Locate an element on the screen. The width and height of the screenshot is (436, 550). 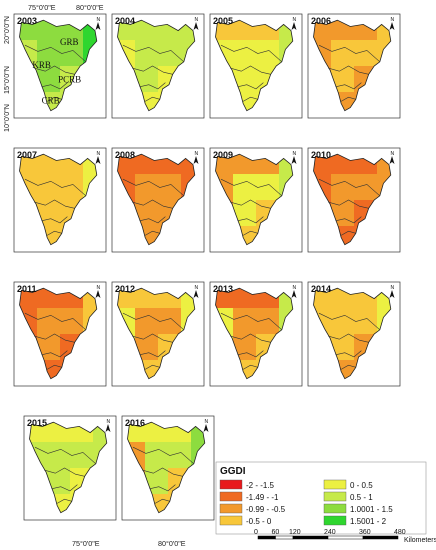
lat-label: 15°0'0"N is located at coordinates (6, 80).